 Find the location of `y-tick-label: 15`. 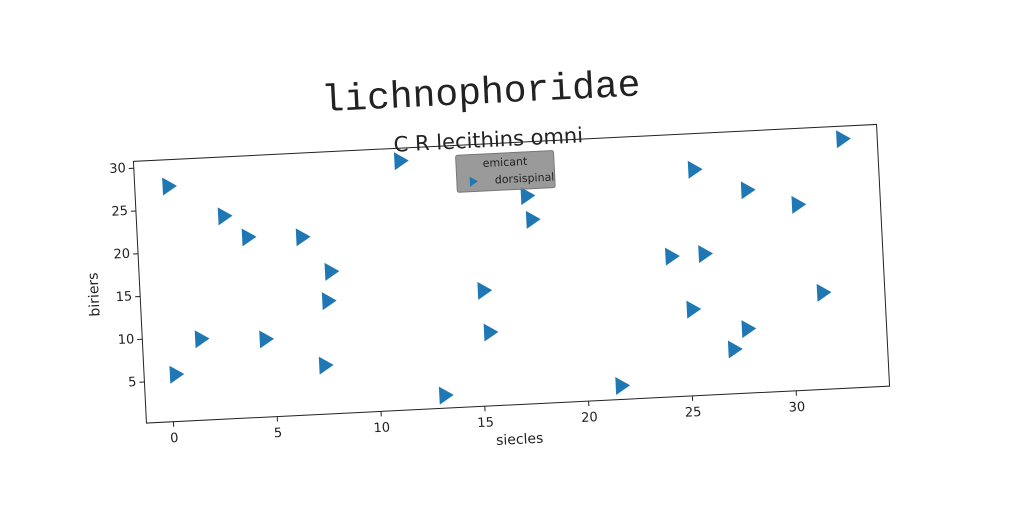

y-tick-label: 15 is located at coordinates (123, 297).